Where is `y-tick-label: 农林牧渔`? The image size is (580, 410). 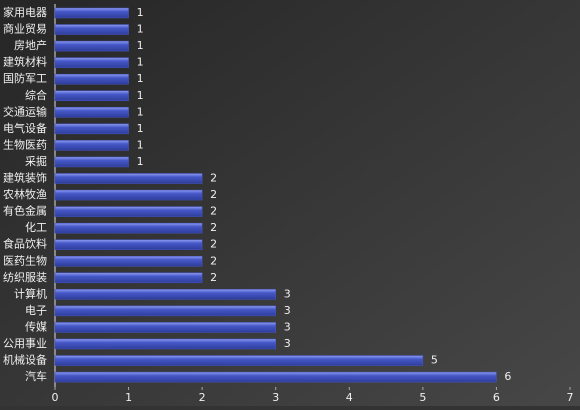 y-tick-label: 农林牧渔 is located at coordinates (25, 194).